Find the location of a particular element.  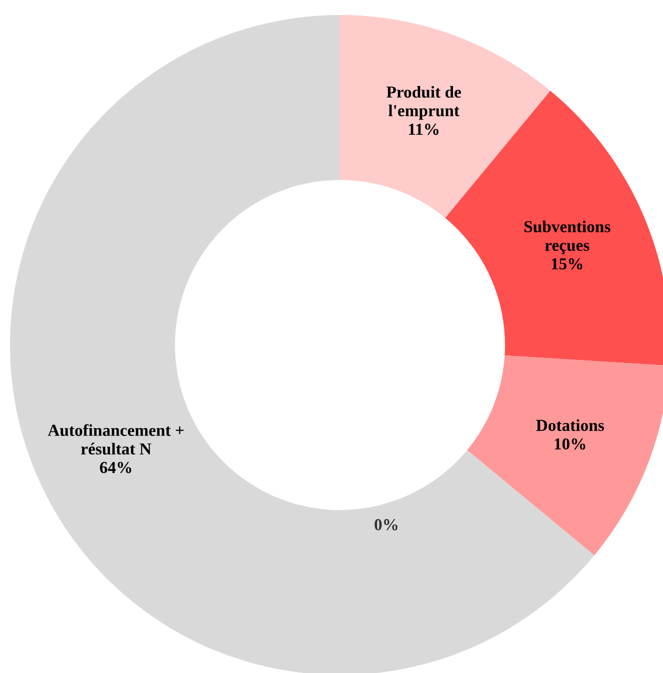

text: 0% is located at coordinates (386, 524).